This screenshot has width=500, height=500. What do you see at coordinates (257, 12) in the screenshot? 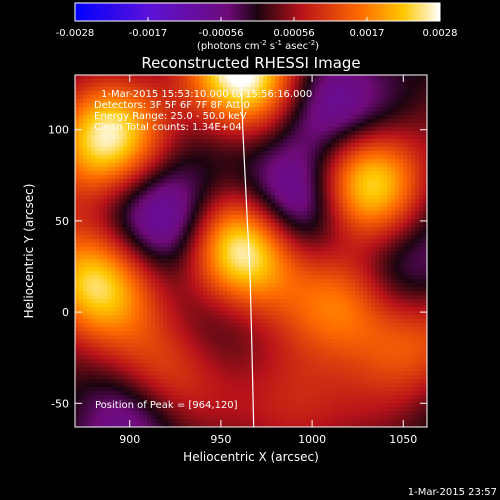
I see `colorbar-gradient` at bounding box center [257, 12].